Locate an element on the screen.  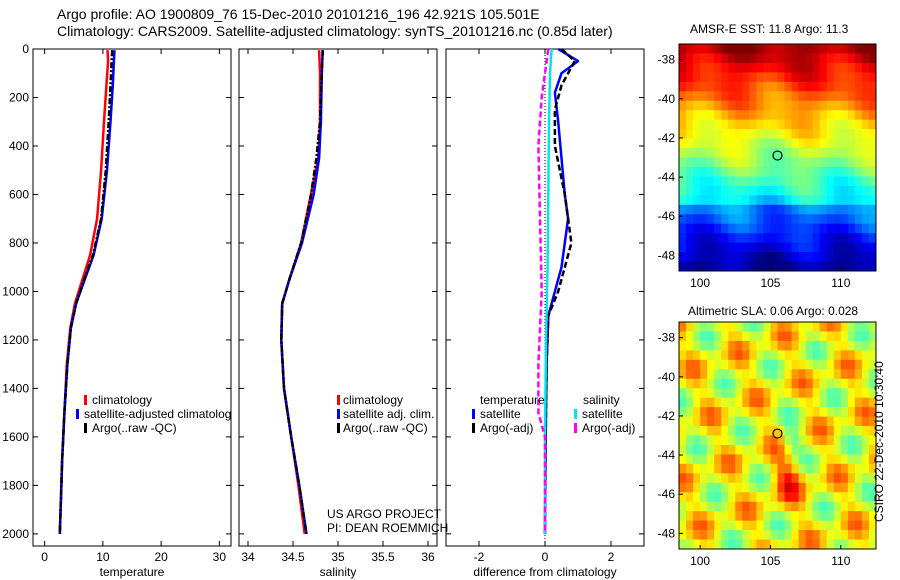
y-tick-label: -40 is located at coordinates (667, 99).